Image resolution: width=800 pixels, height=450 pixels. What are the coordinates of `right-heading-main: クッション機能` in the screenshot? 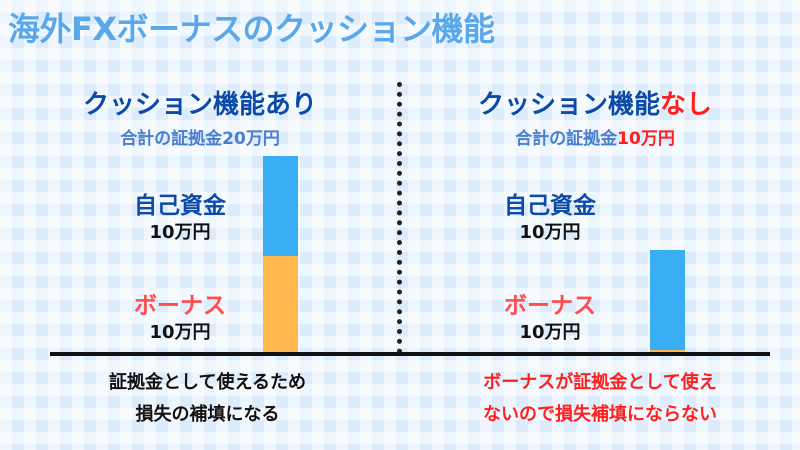 It's located at (568, 105).